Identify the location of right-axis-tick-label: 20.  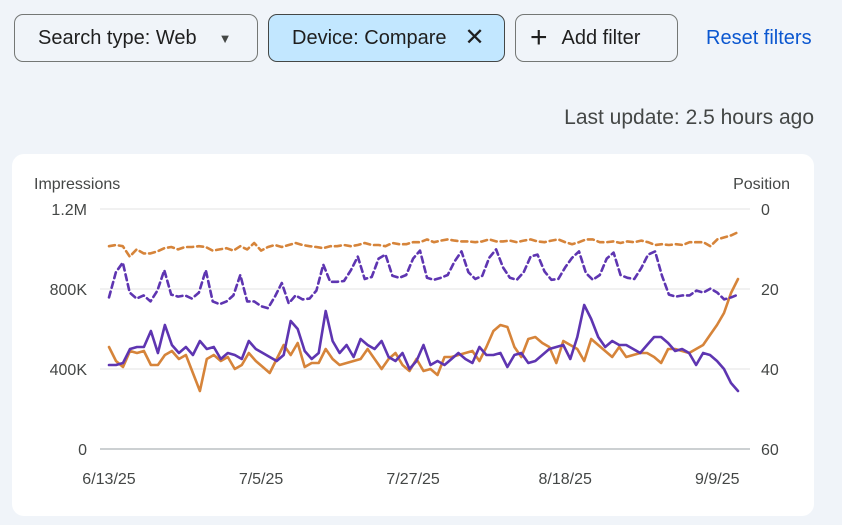
(770, 290).